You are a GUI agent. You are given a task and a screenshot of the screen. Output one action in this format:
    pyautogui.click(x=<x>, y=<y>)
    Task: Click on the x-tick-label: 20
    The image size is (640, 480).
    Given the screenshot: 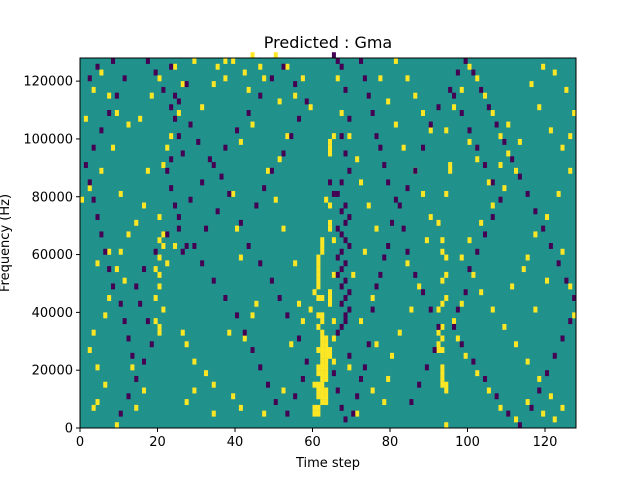 What is the action you would take?
    pyautogui.click(x=157, y=442)
    